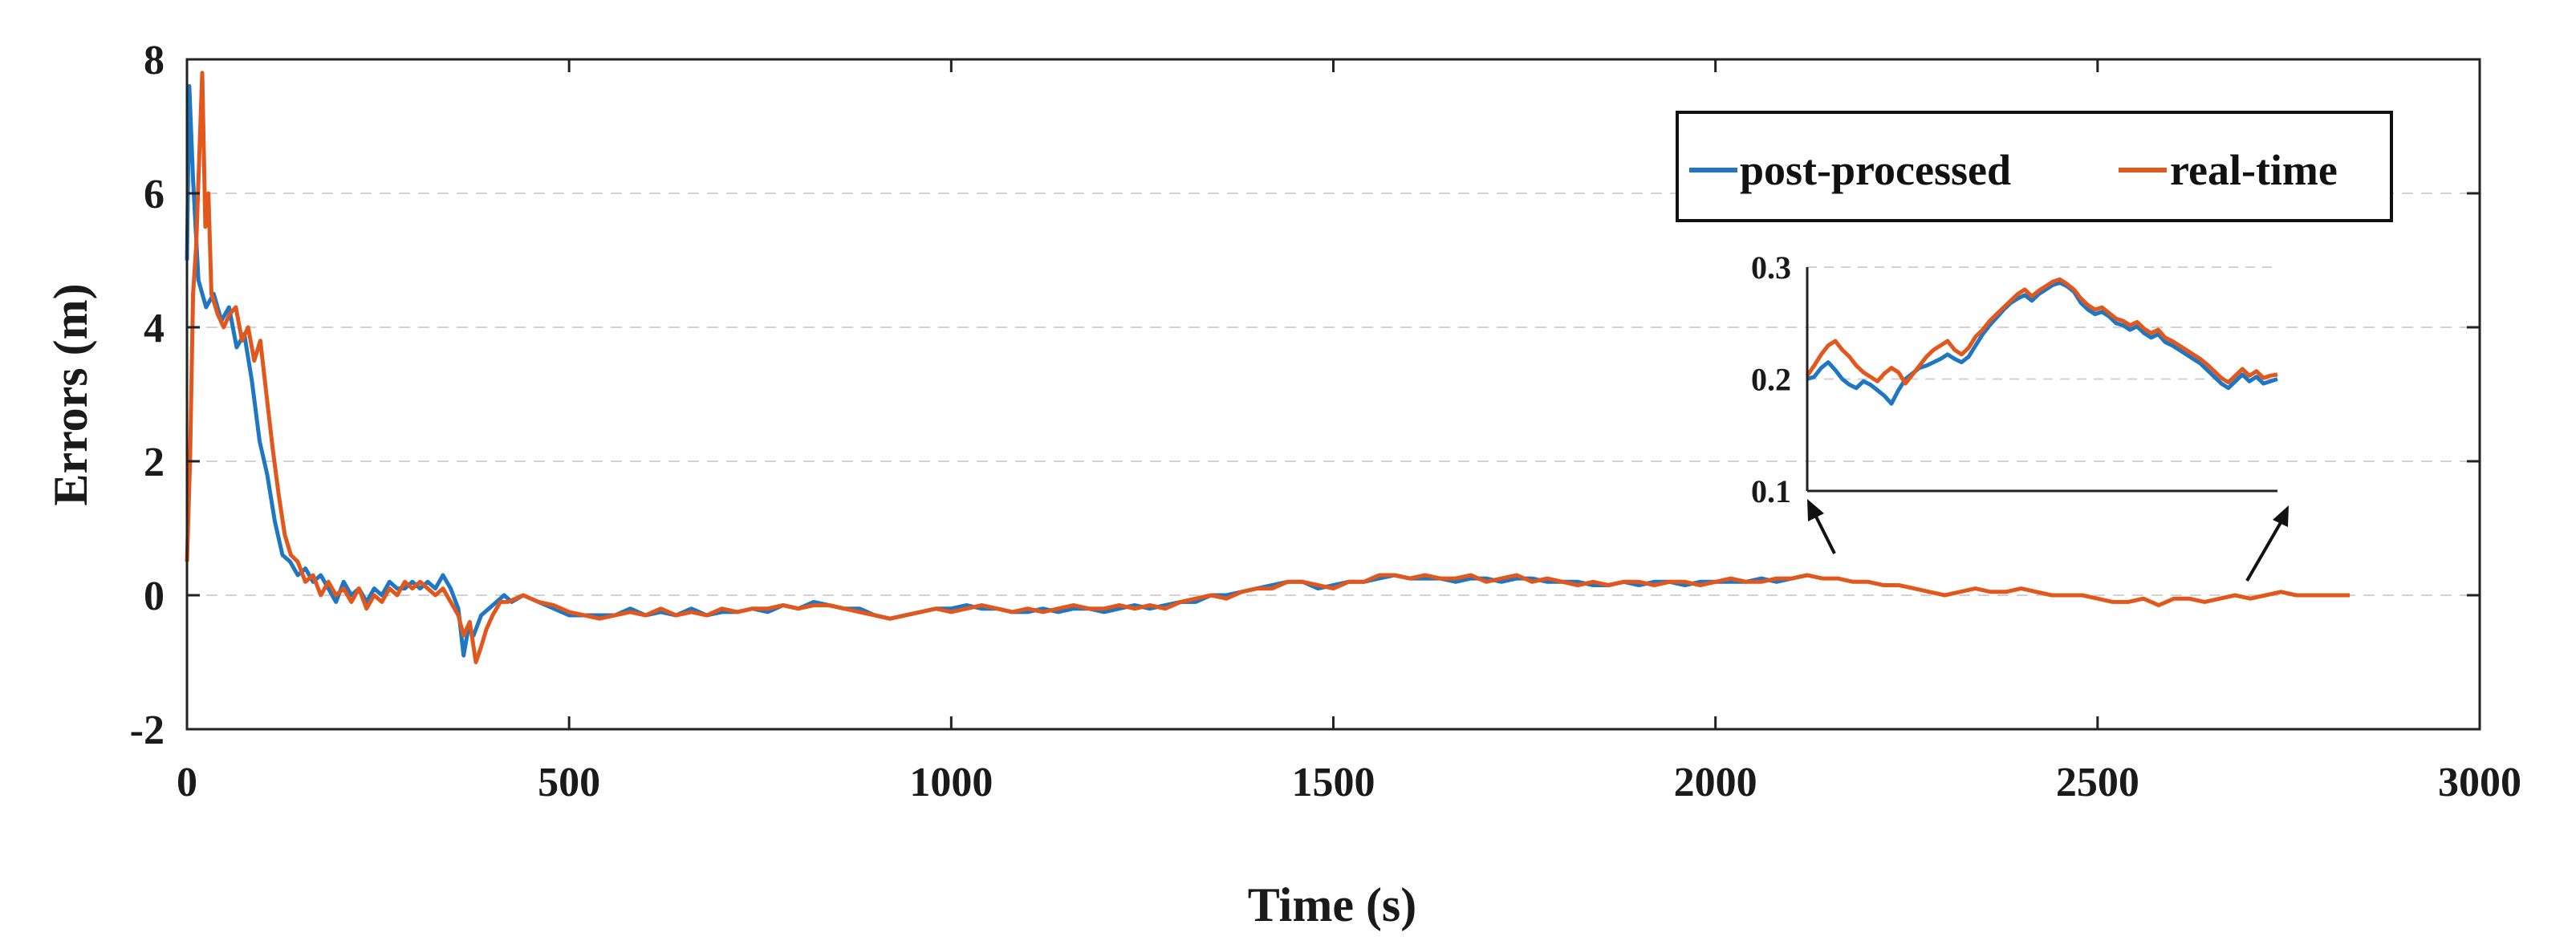 This screenshot has width=2576, height=949. I want to click on inset-y-axis: 0.1 0.2 0.3, so click(1771, 379).